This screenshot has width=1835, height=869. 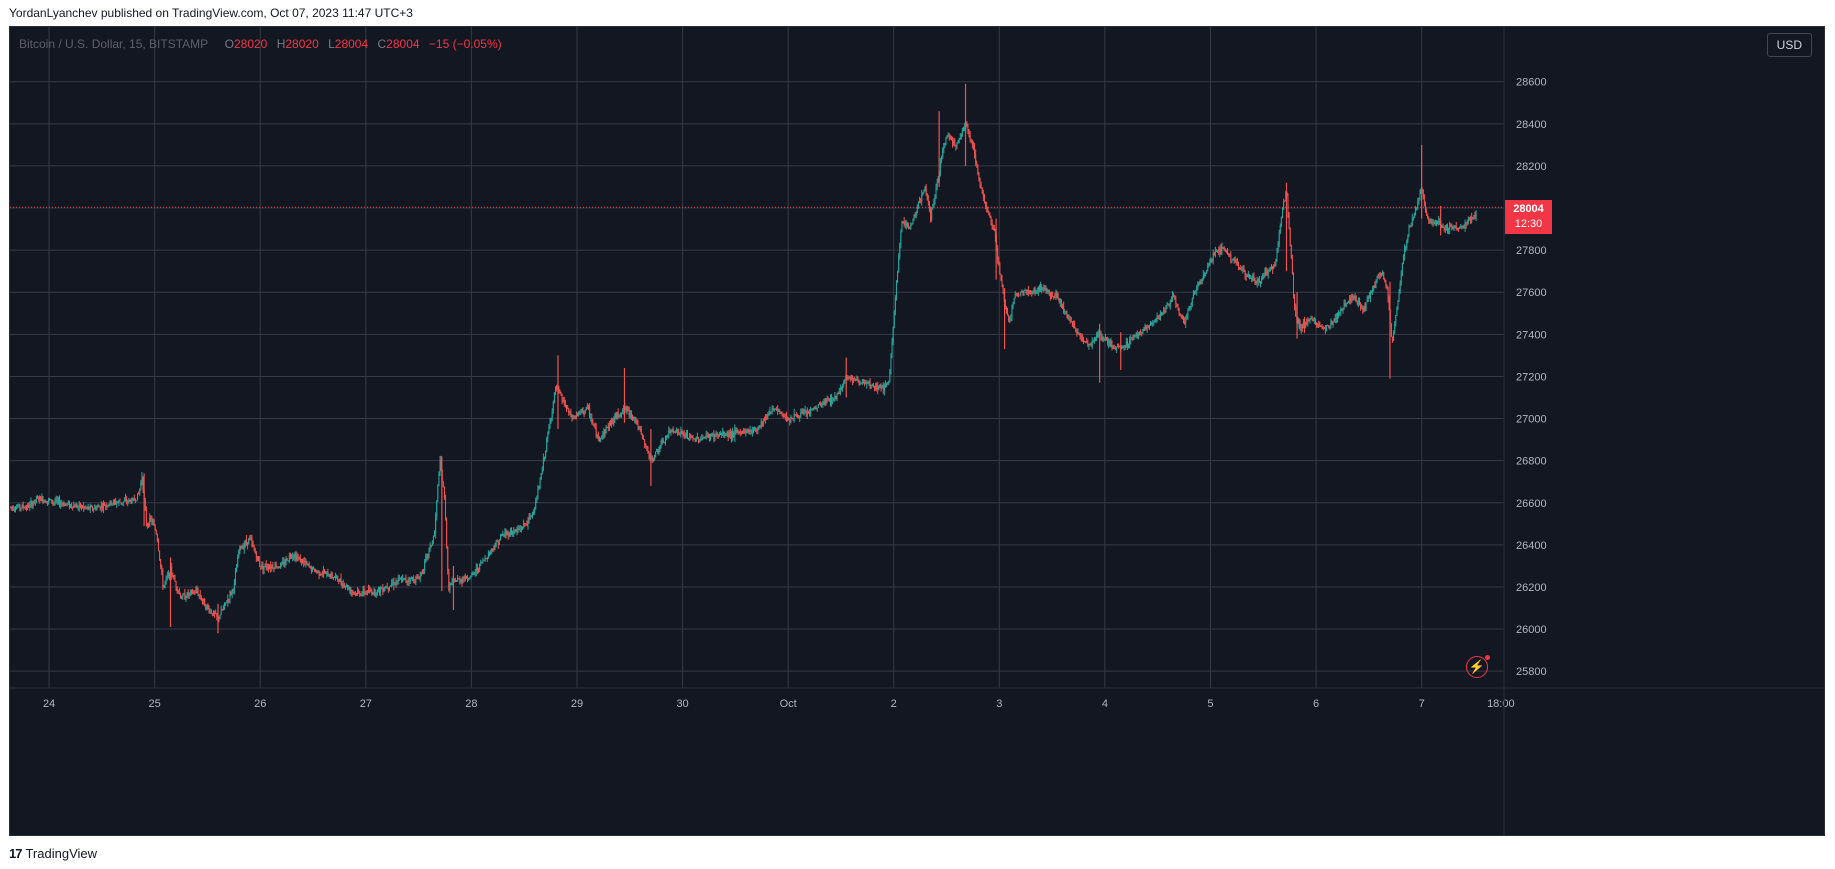 What do you see at coordinates (1531, 251) in the screenshot?
I see `price-axis-label: 27800` at bounding box center [1531, 251].